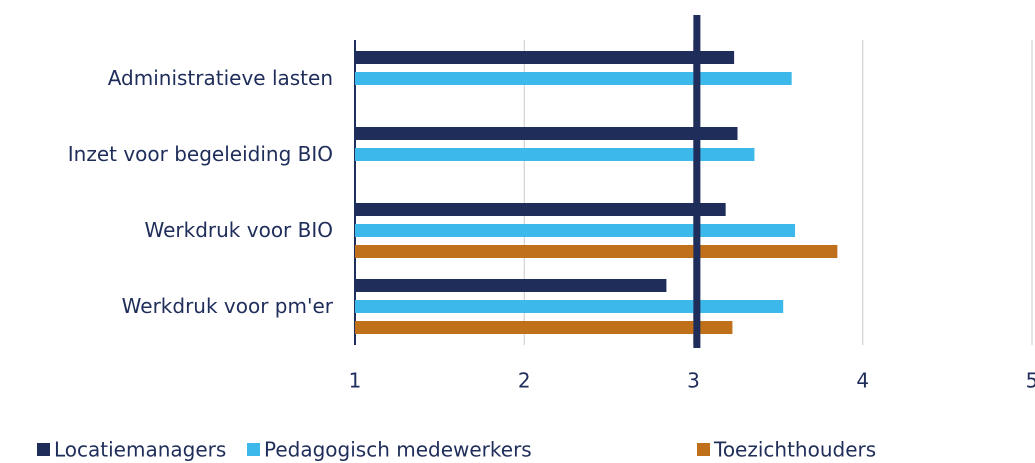  Describe the element at coordinates (1030, 381) in the screenshot. I see `x-tick-label: 5` at that location.